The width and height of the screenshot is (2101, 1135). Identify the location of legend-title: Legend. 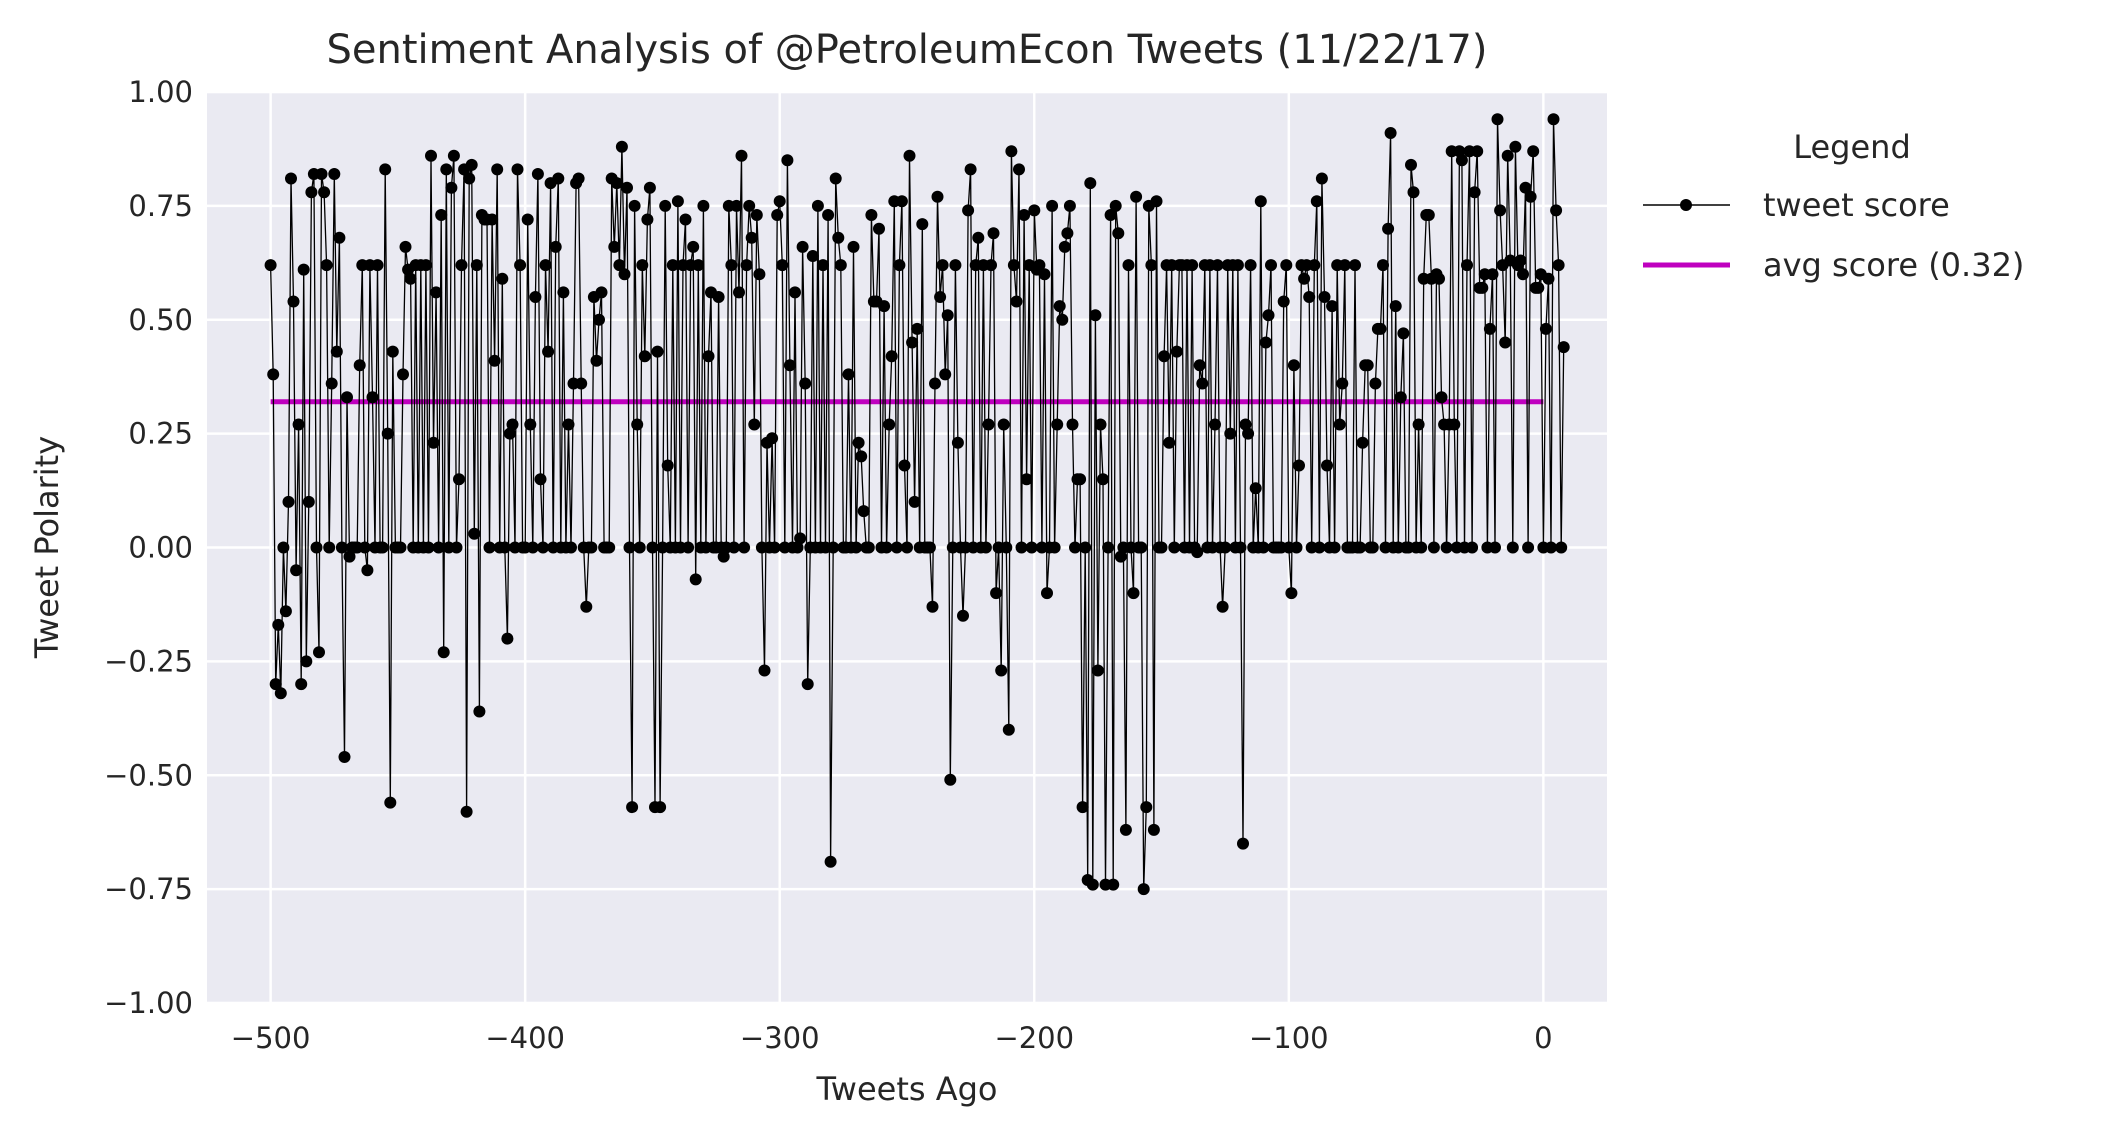
(1852, 147).